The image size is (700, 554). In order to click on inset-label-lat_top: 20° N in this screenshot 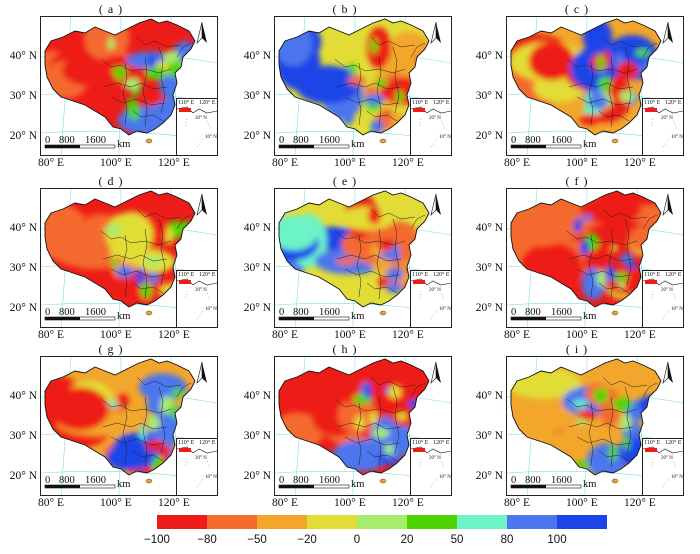, I will do `click(201, 290)`.